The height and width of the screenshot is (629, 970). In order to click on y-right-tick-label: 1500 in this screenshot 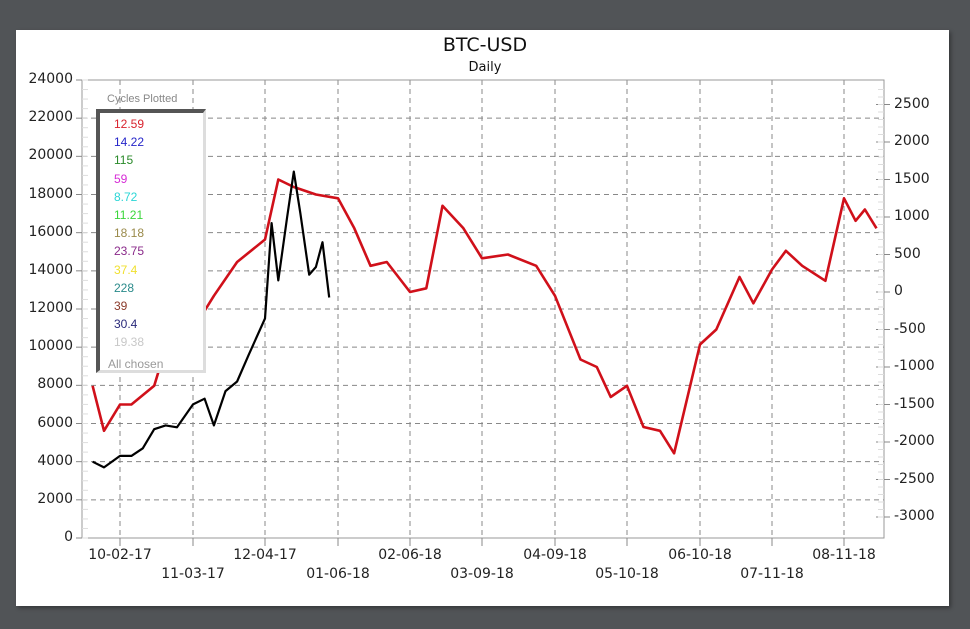, I will do `click(912, 178)`.